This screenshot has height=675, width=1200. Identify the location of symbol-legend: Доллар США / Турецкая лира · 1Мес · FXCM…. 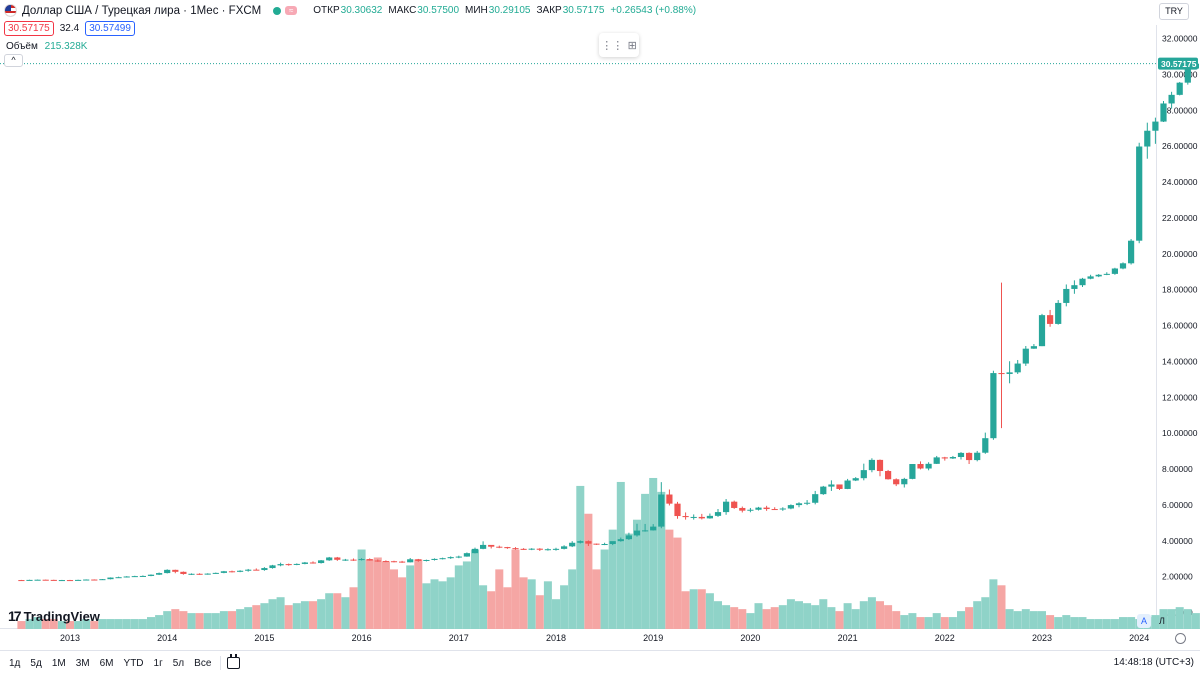
(350, 10).